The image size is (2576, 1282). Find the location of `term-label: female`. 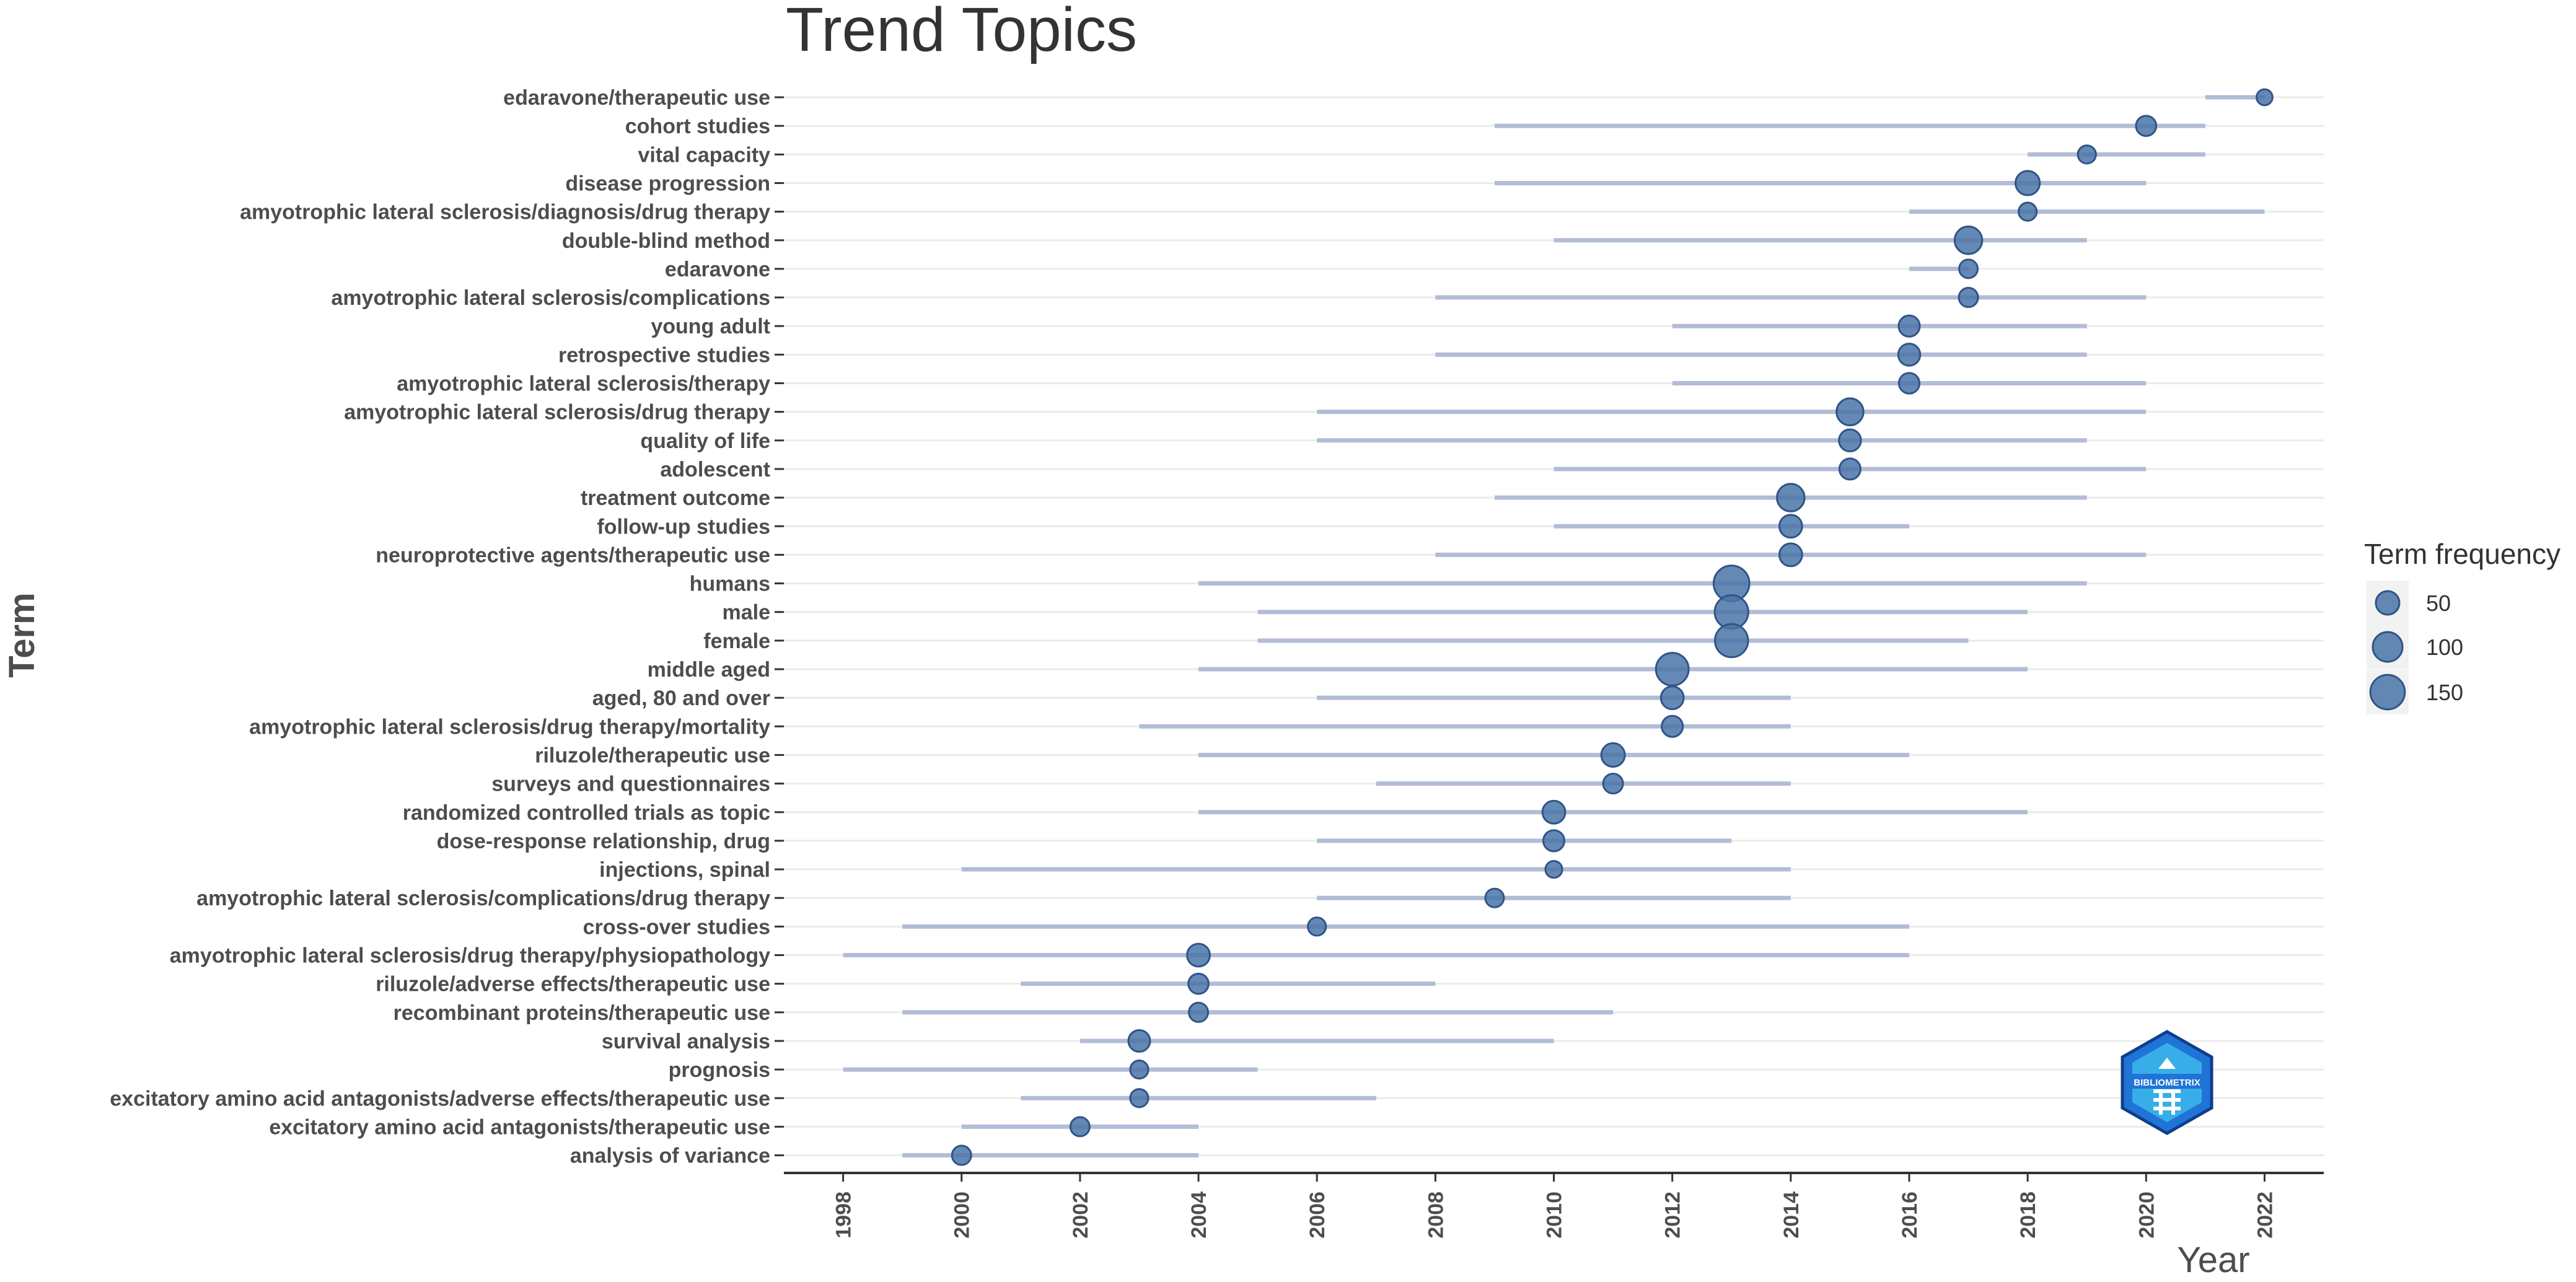

term-label: female is located at coordinates (736, 641).